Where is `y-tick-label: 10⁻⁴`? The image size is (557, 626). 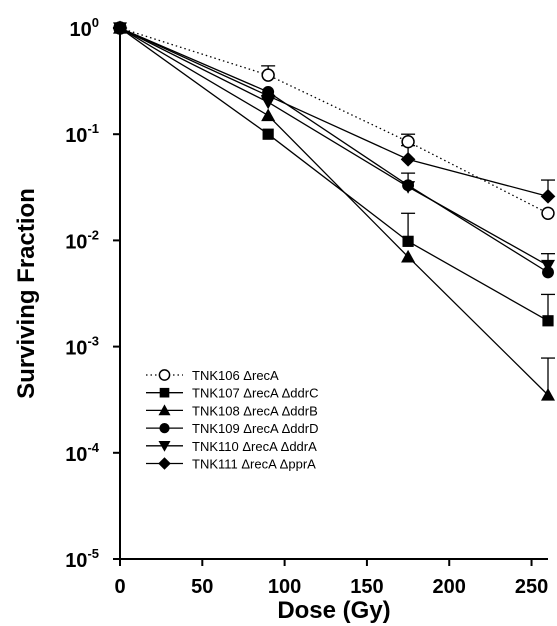
y-tick-label: 10⁻⁴ is located at coordinates (82, 453).